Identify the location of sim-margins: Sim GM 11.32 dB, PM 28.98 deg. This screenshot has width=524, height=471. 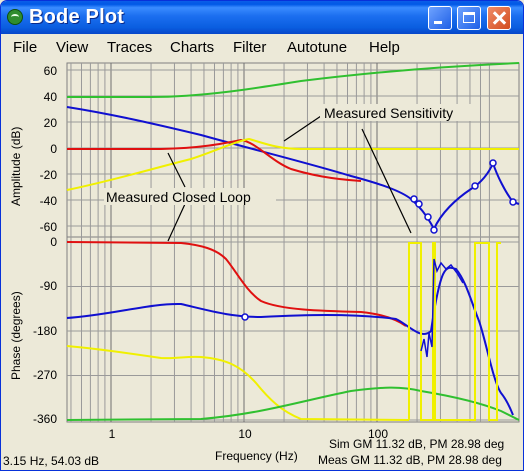
(417, 444).